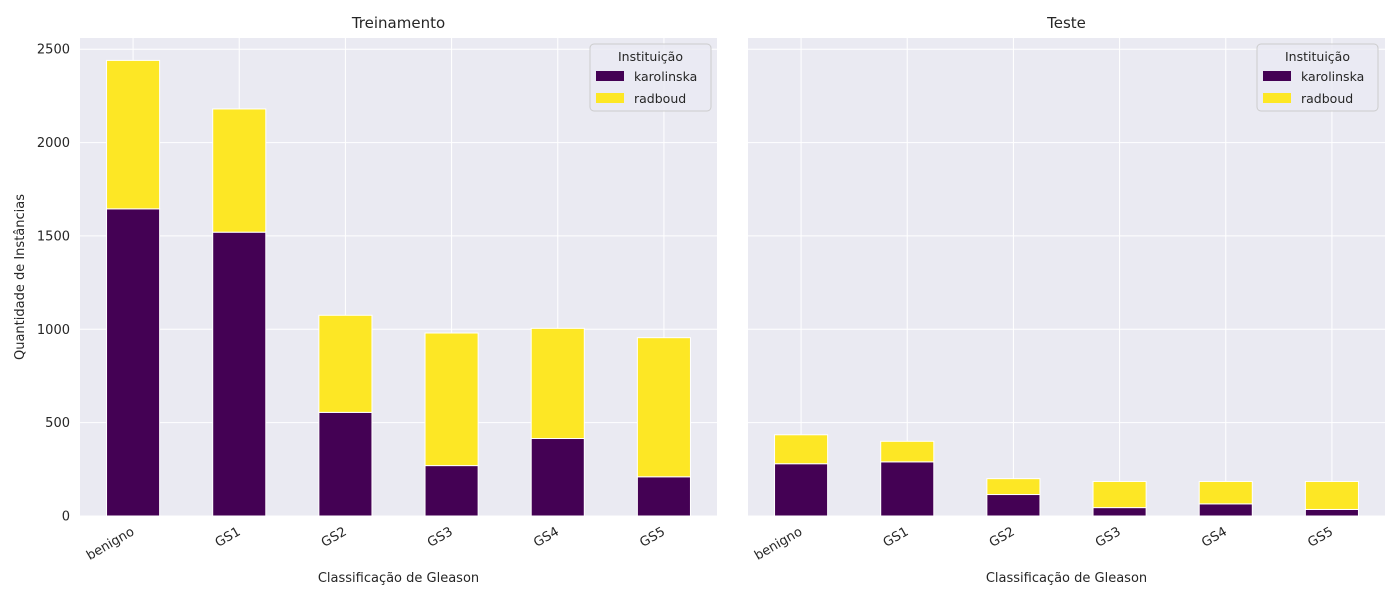  I want to click on y-axis-label: Quantidade de Instâncias, so click(20, 277).